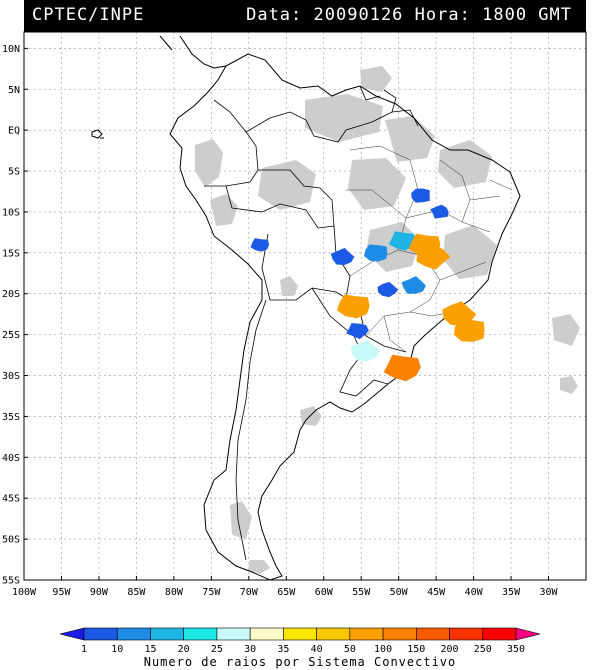  What do you see at coordinates (249, 592) in the screenshot?
I see `lon-tick-label: 70W` at bounding box center [249, 592].